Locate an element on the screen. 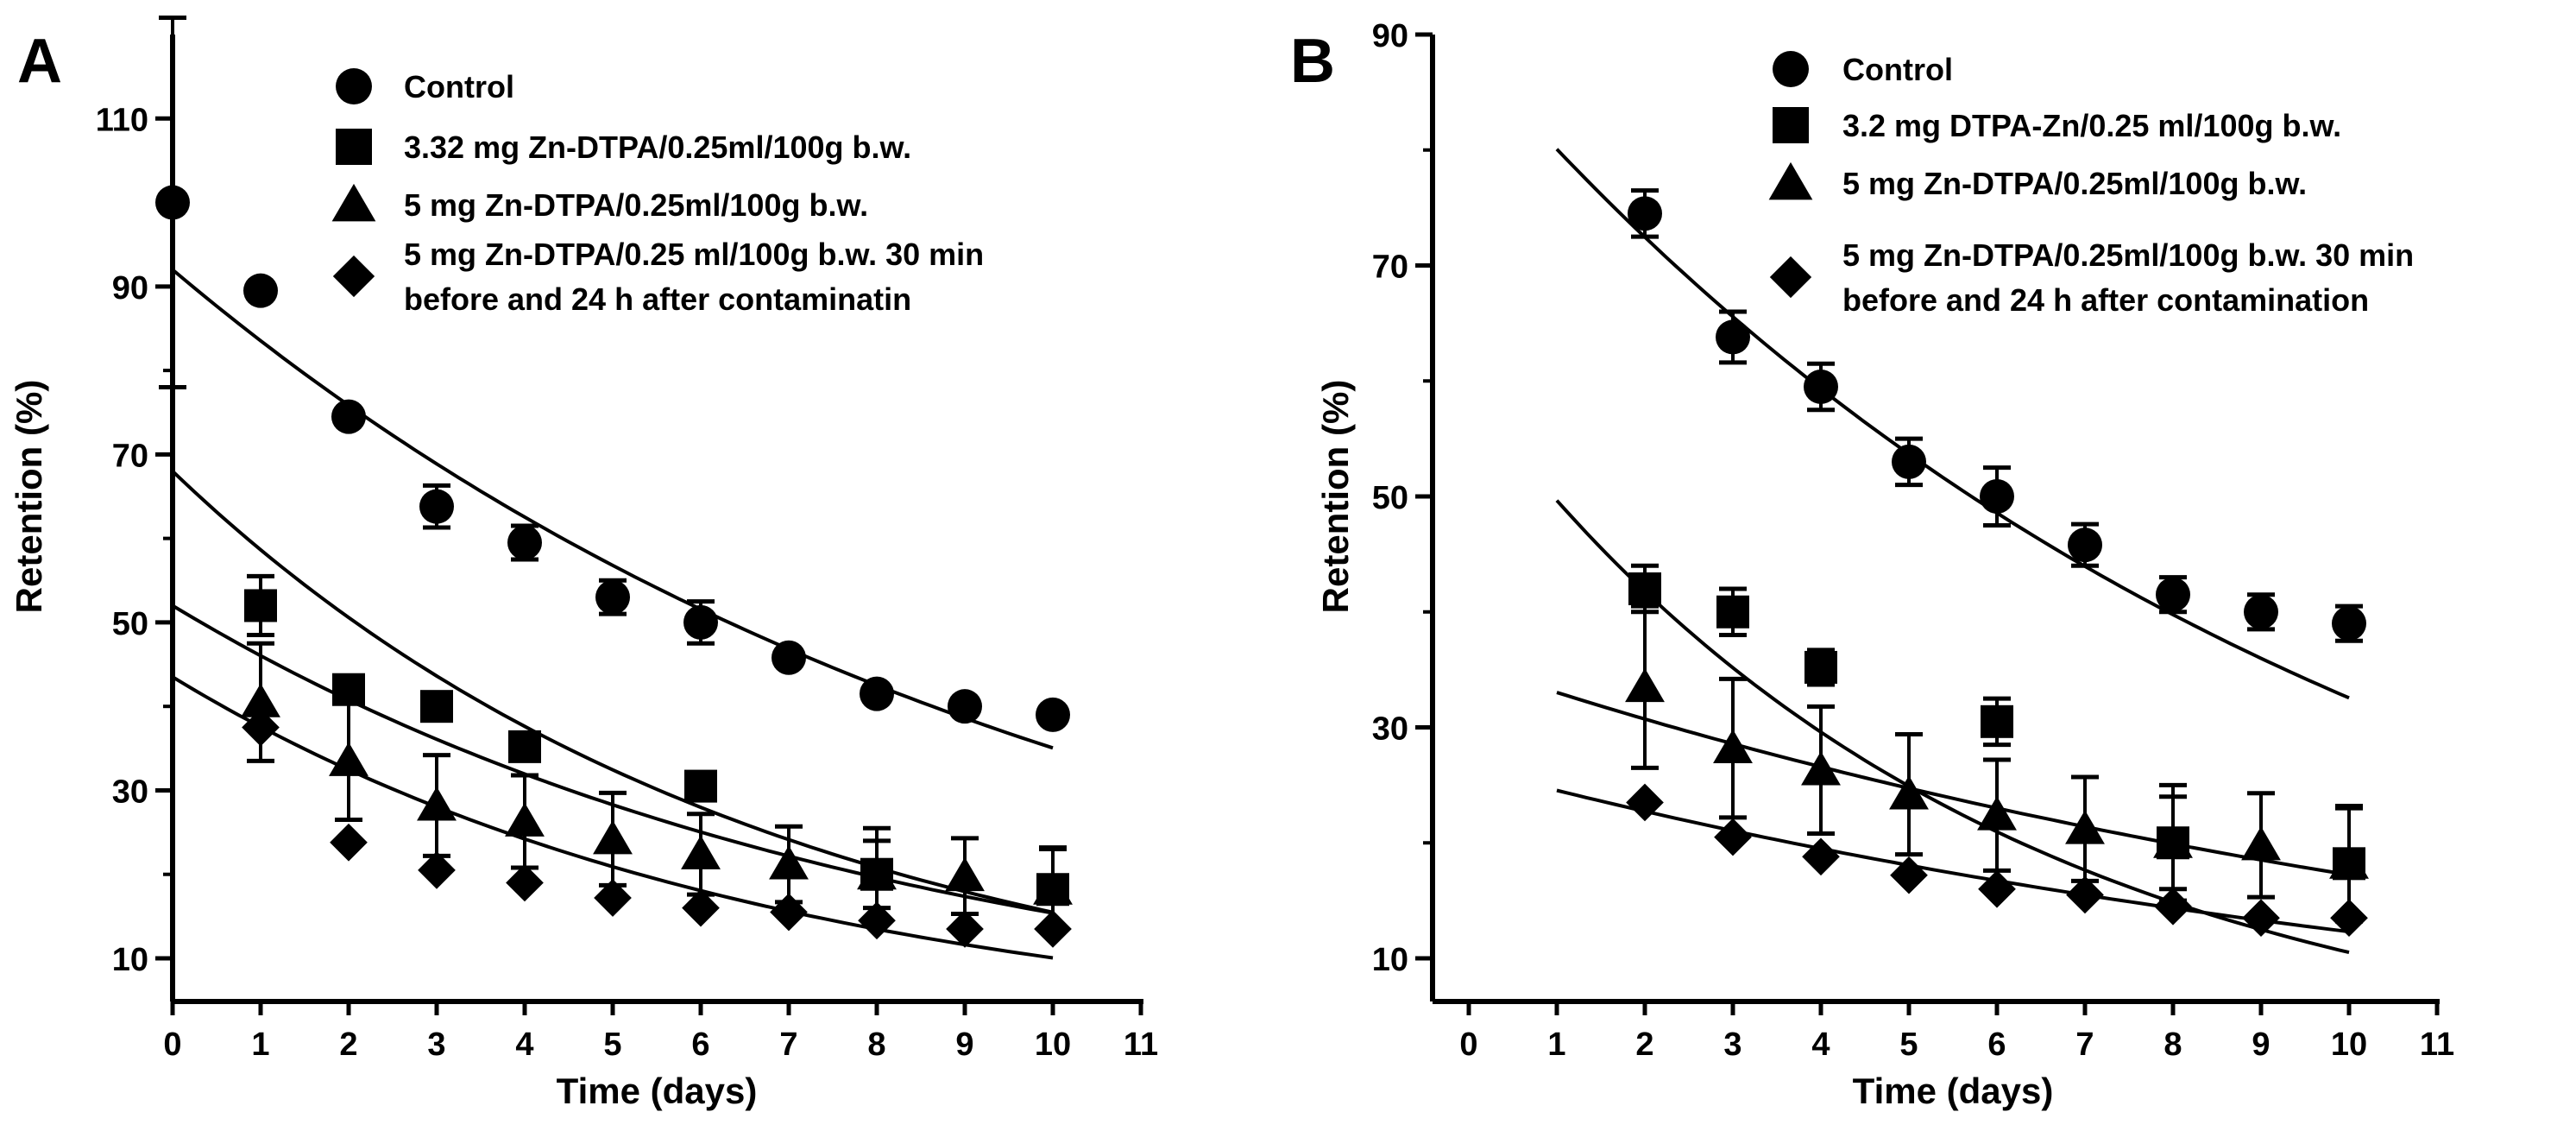 Image resolution: width=2576 pixels, height=1131 pixels. legend-label-diamond-b: before and 24 h after contamination is located at coordinates (2105, 300).